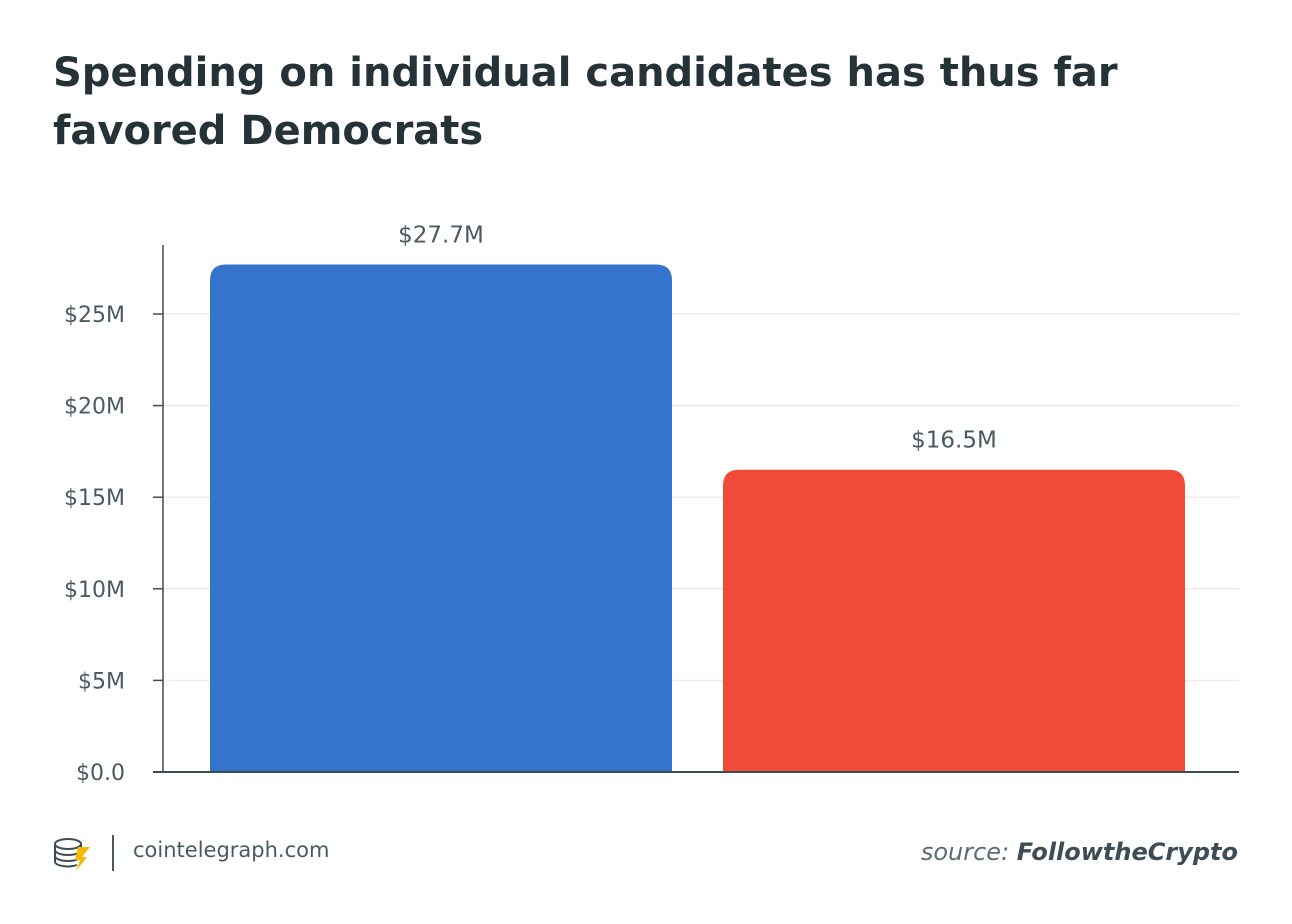 This screenshot has width=1292, height=924. What do you see at coordinates (100, 773) in the screenshot?
I see `y-tick-label: $0.0` at bounding box center [100, 773].